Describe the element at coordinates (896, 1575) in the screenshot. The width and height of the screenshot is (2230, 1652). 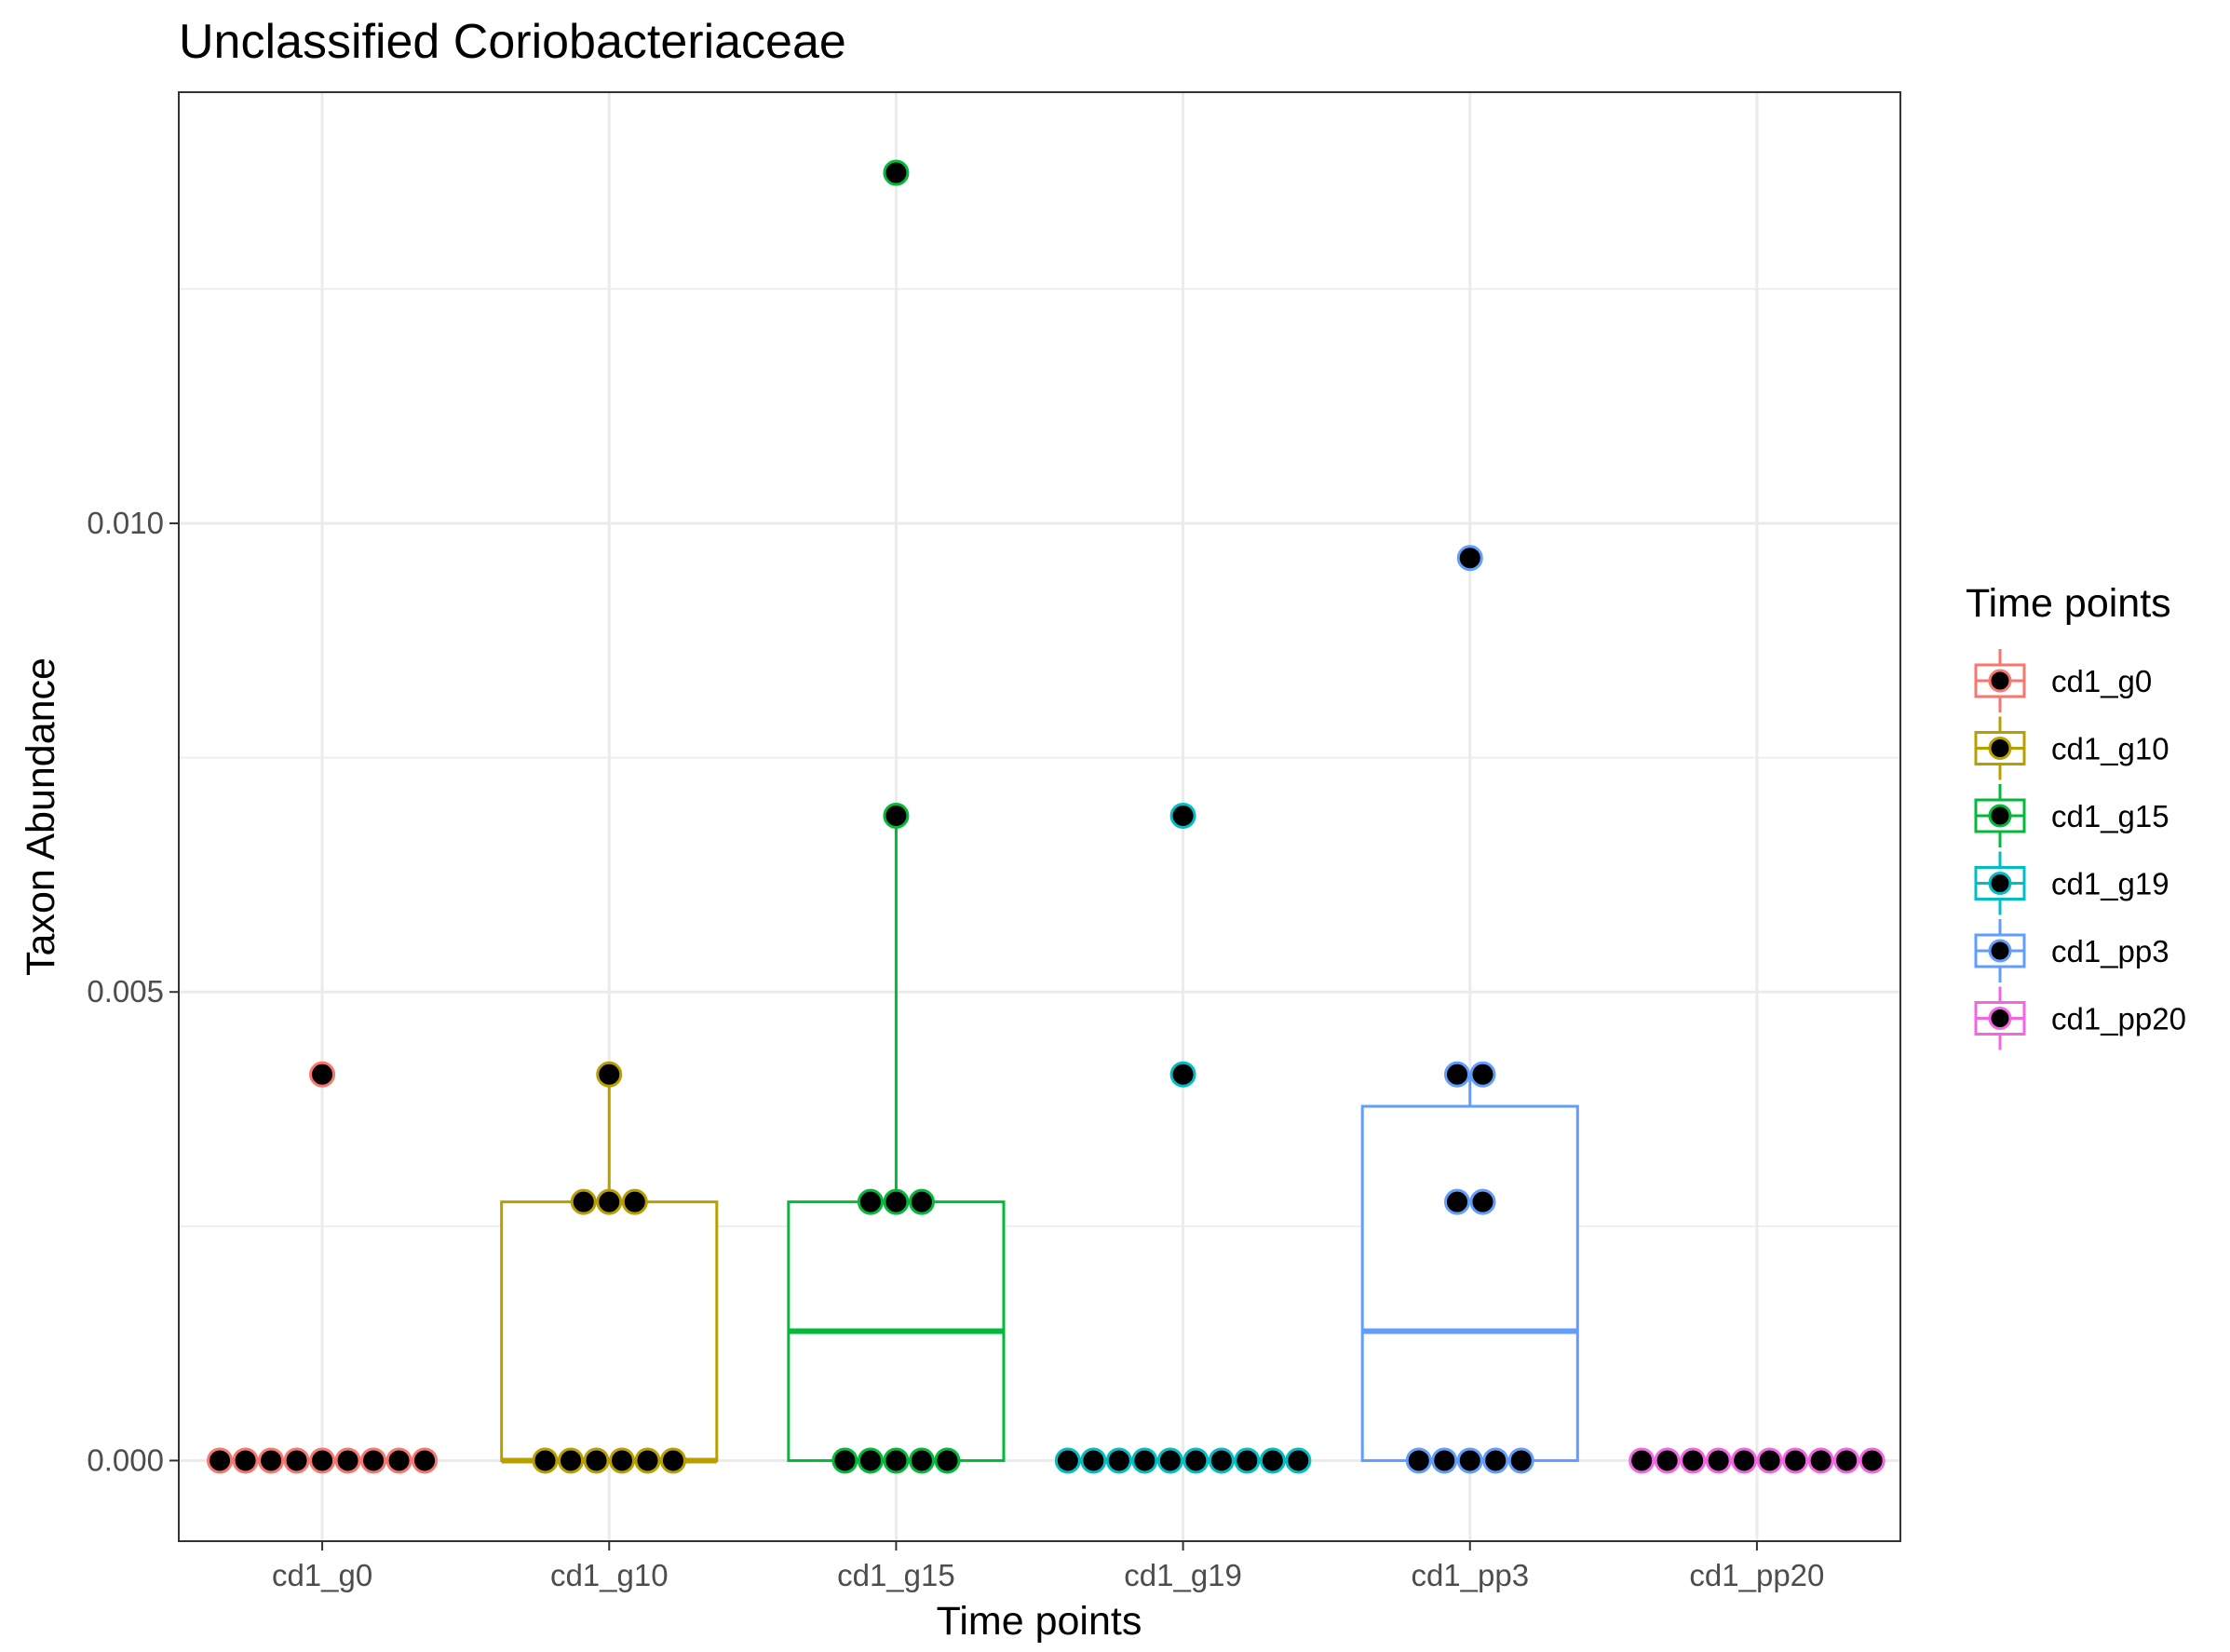
I see `x-tick-label: cd1_g15` at that location.